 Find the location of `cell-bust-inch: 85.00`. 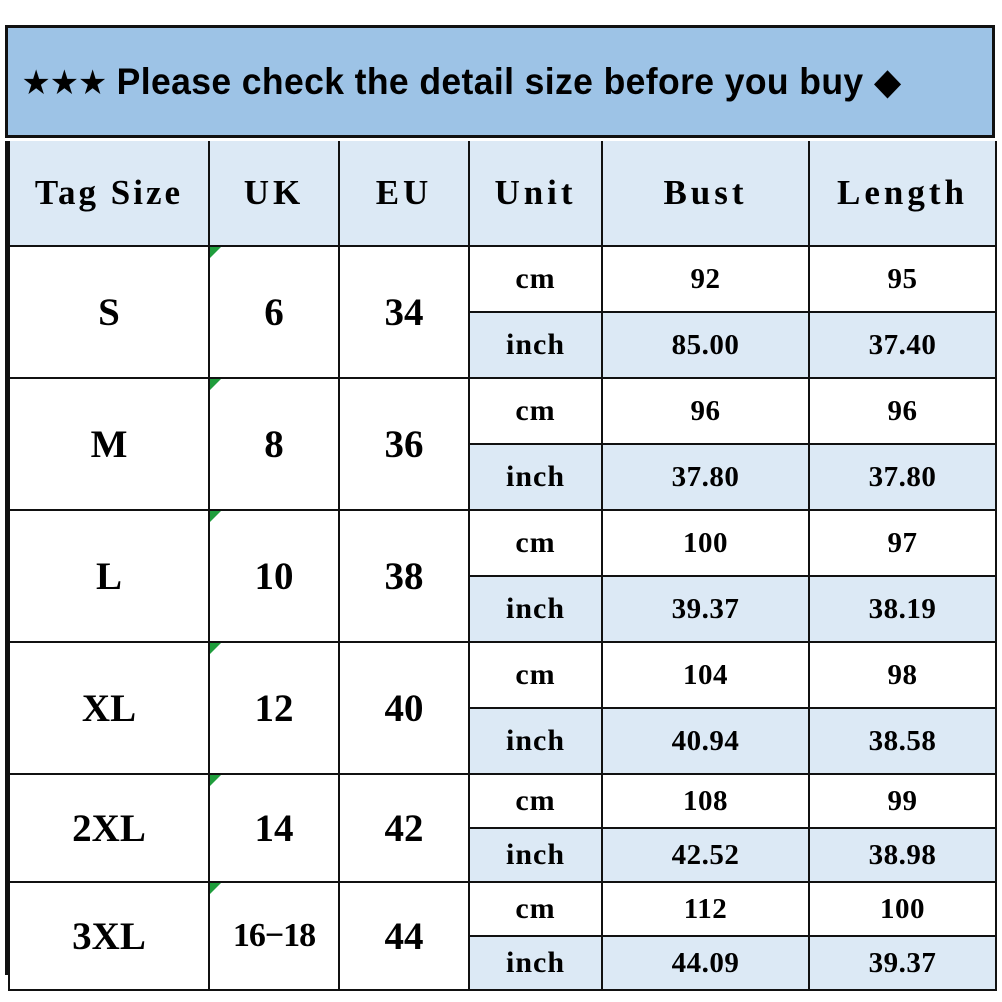

cell-bust-inch: 85.00 is located at coordinates (705, 345).